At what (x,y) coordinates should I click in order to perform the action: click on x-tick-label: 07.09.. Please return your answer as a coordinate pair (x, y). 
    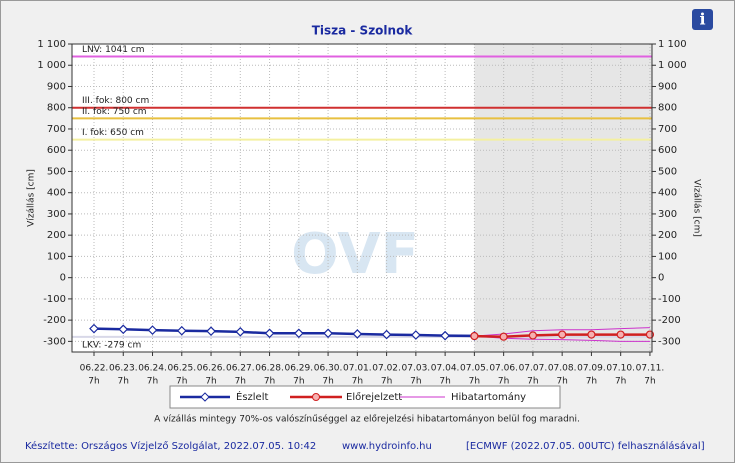
    Looking at the image, I should click on (591, 369).